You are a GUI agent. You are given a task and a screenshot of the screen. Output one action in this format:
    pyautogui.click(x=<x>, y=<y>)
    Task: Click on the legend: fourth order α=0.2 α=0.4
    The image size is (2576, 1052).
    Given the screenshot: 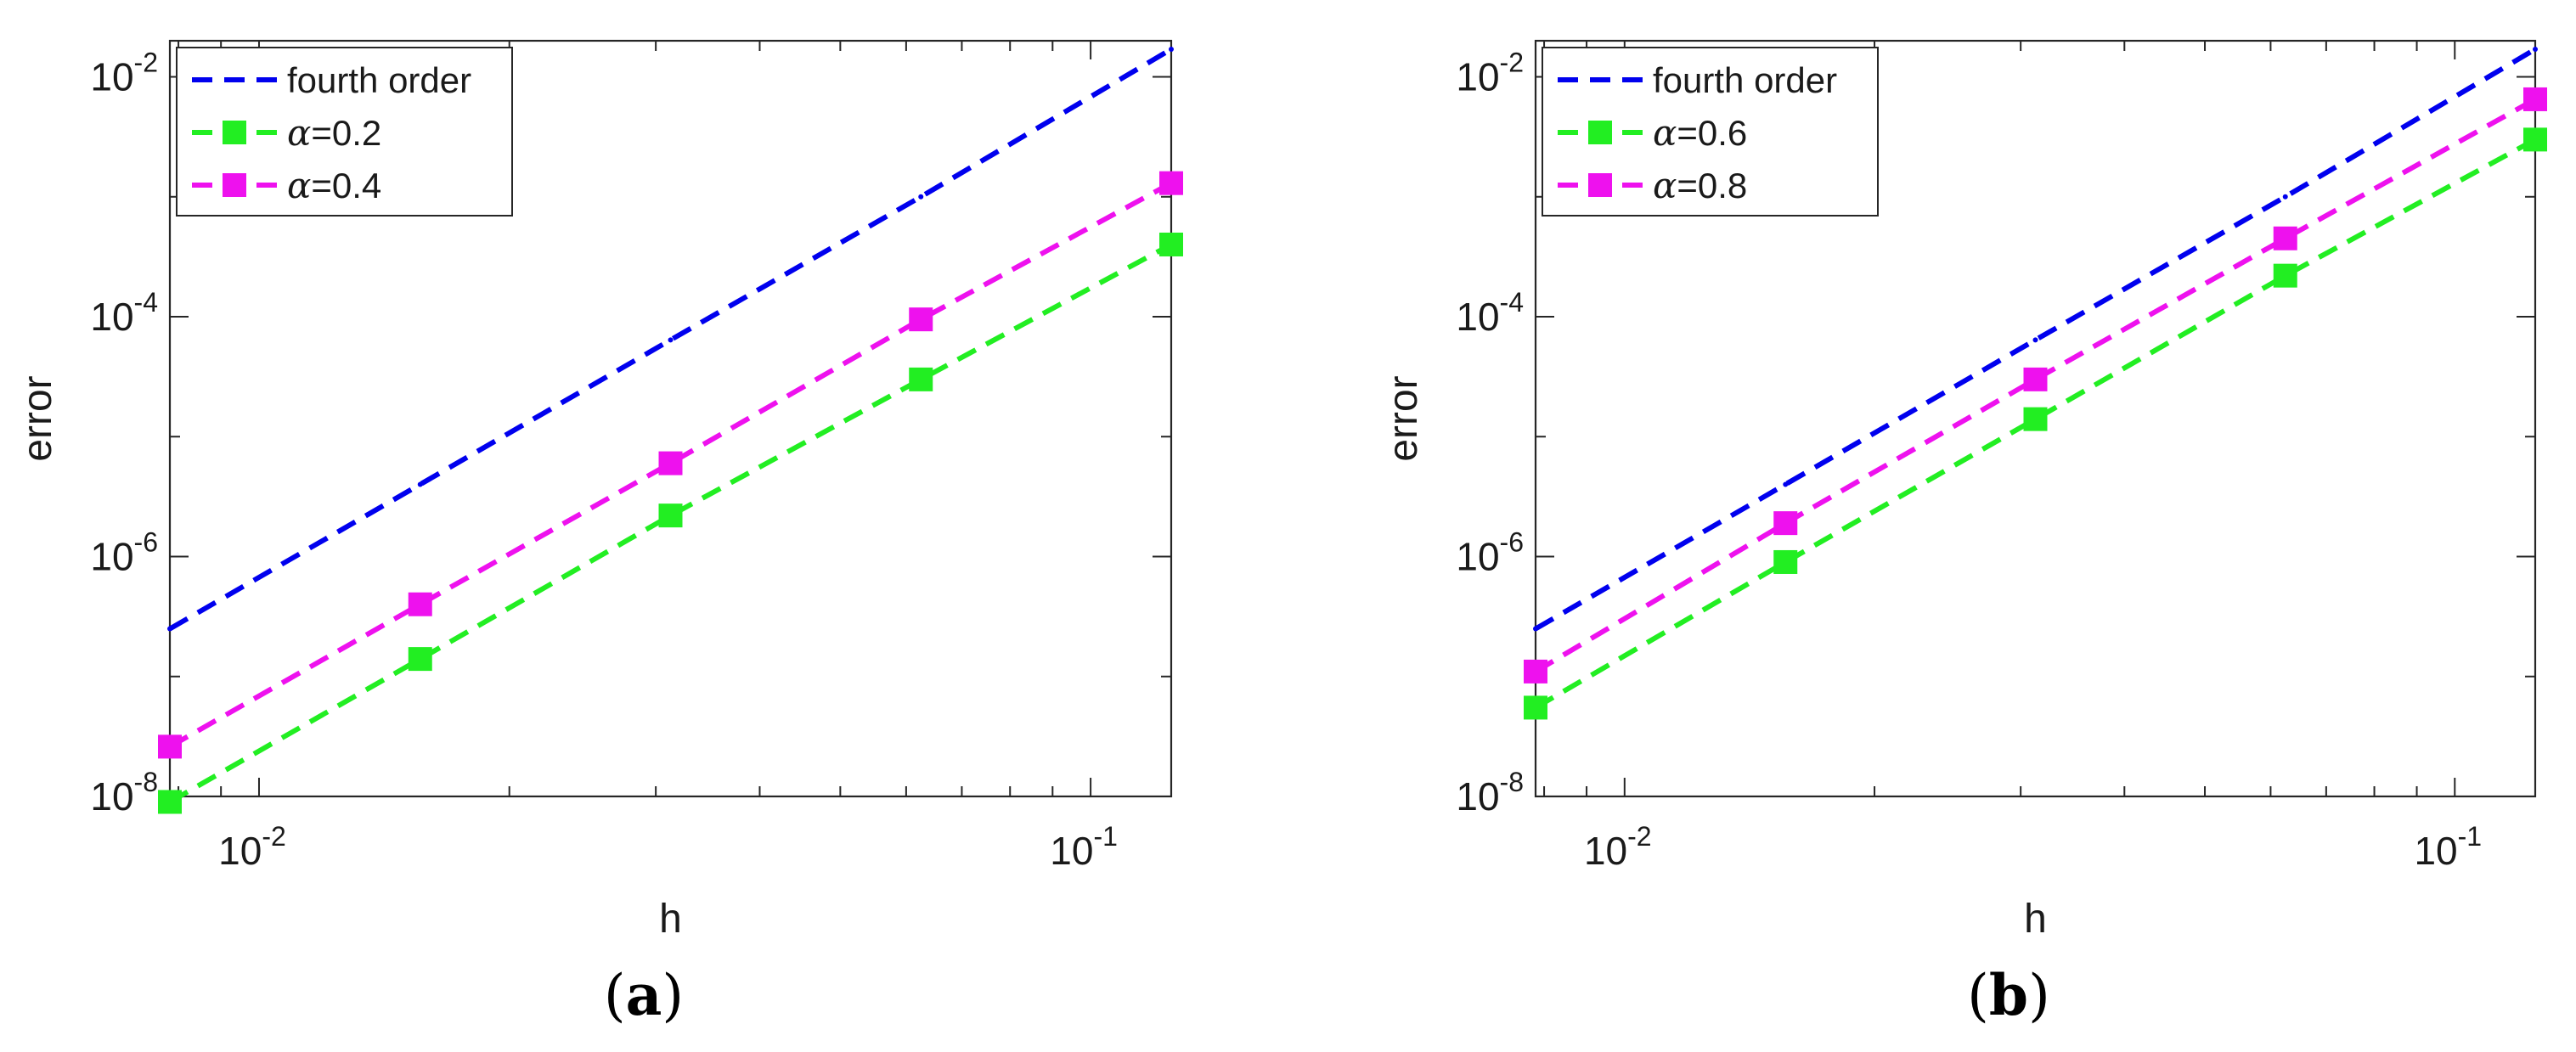 What is the action you would take?
    pyautogui.click(x=344, y=132)
    